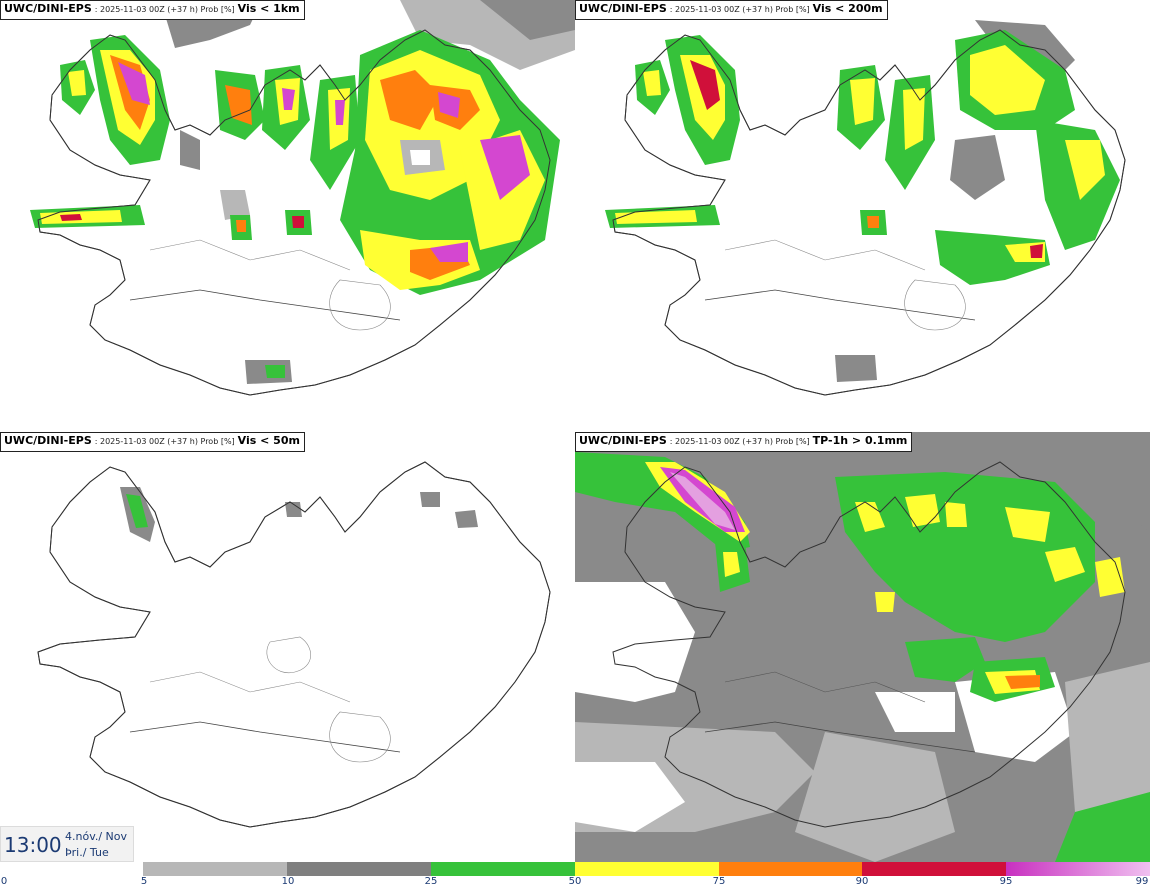 This screenshot has width=1150, height=891. What do you see at coordinates (1142, 881) in the screenshot?
I see `colorbar-tick: 99` at bounding box center [1142, 881].